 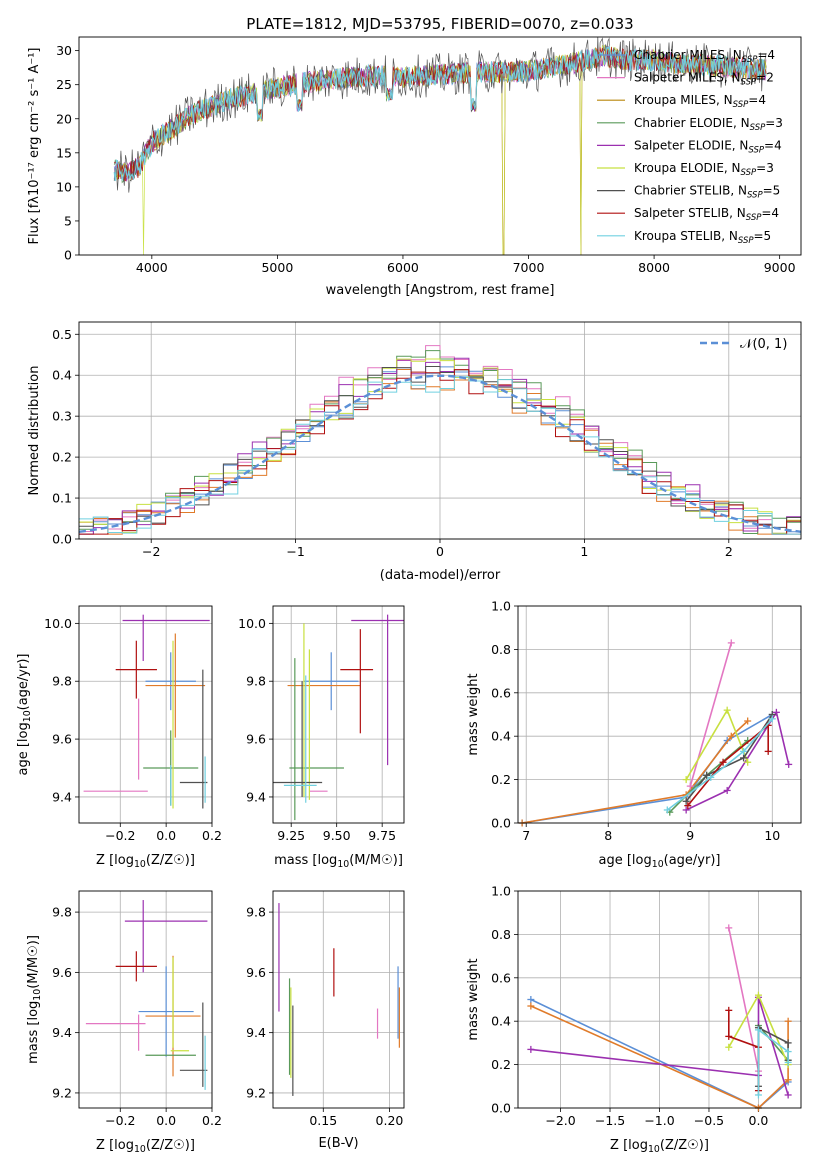 What do you see at coordinates (659, 1120) in the screenshot?
I see `x-tick-label: −1.0` at bounding box center [659, 1120].